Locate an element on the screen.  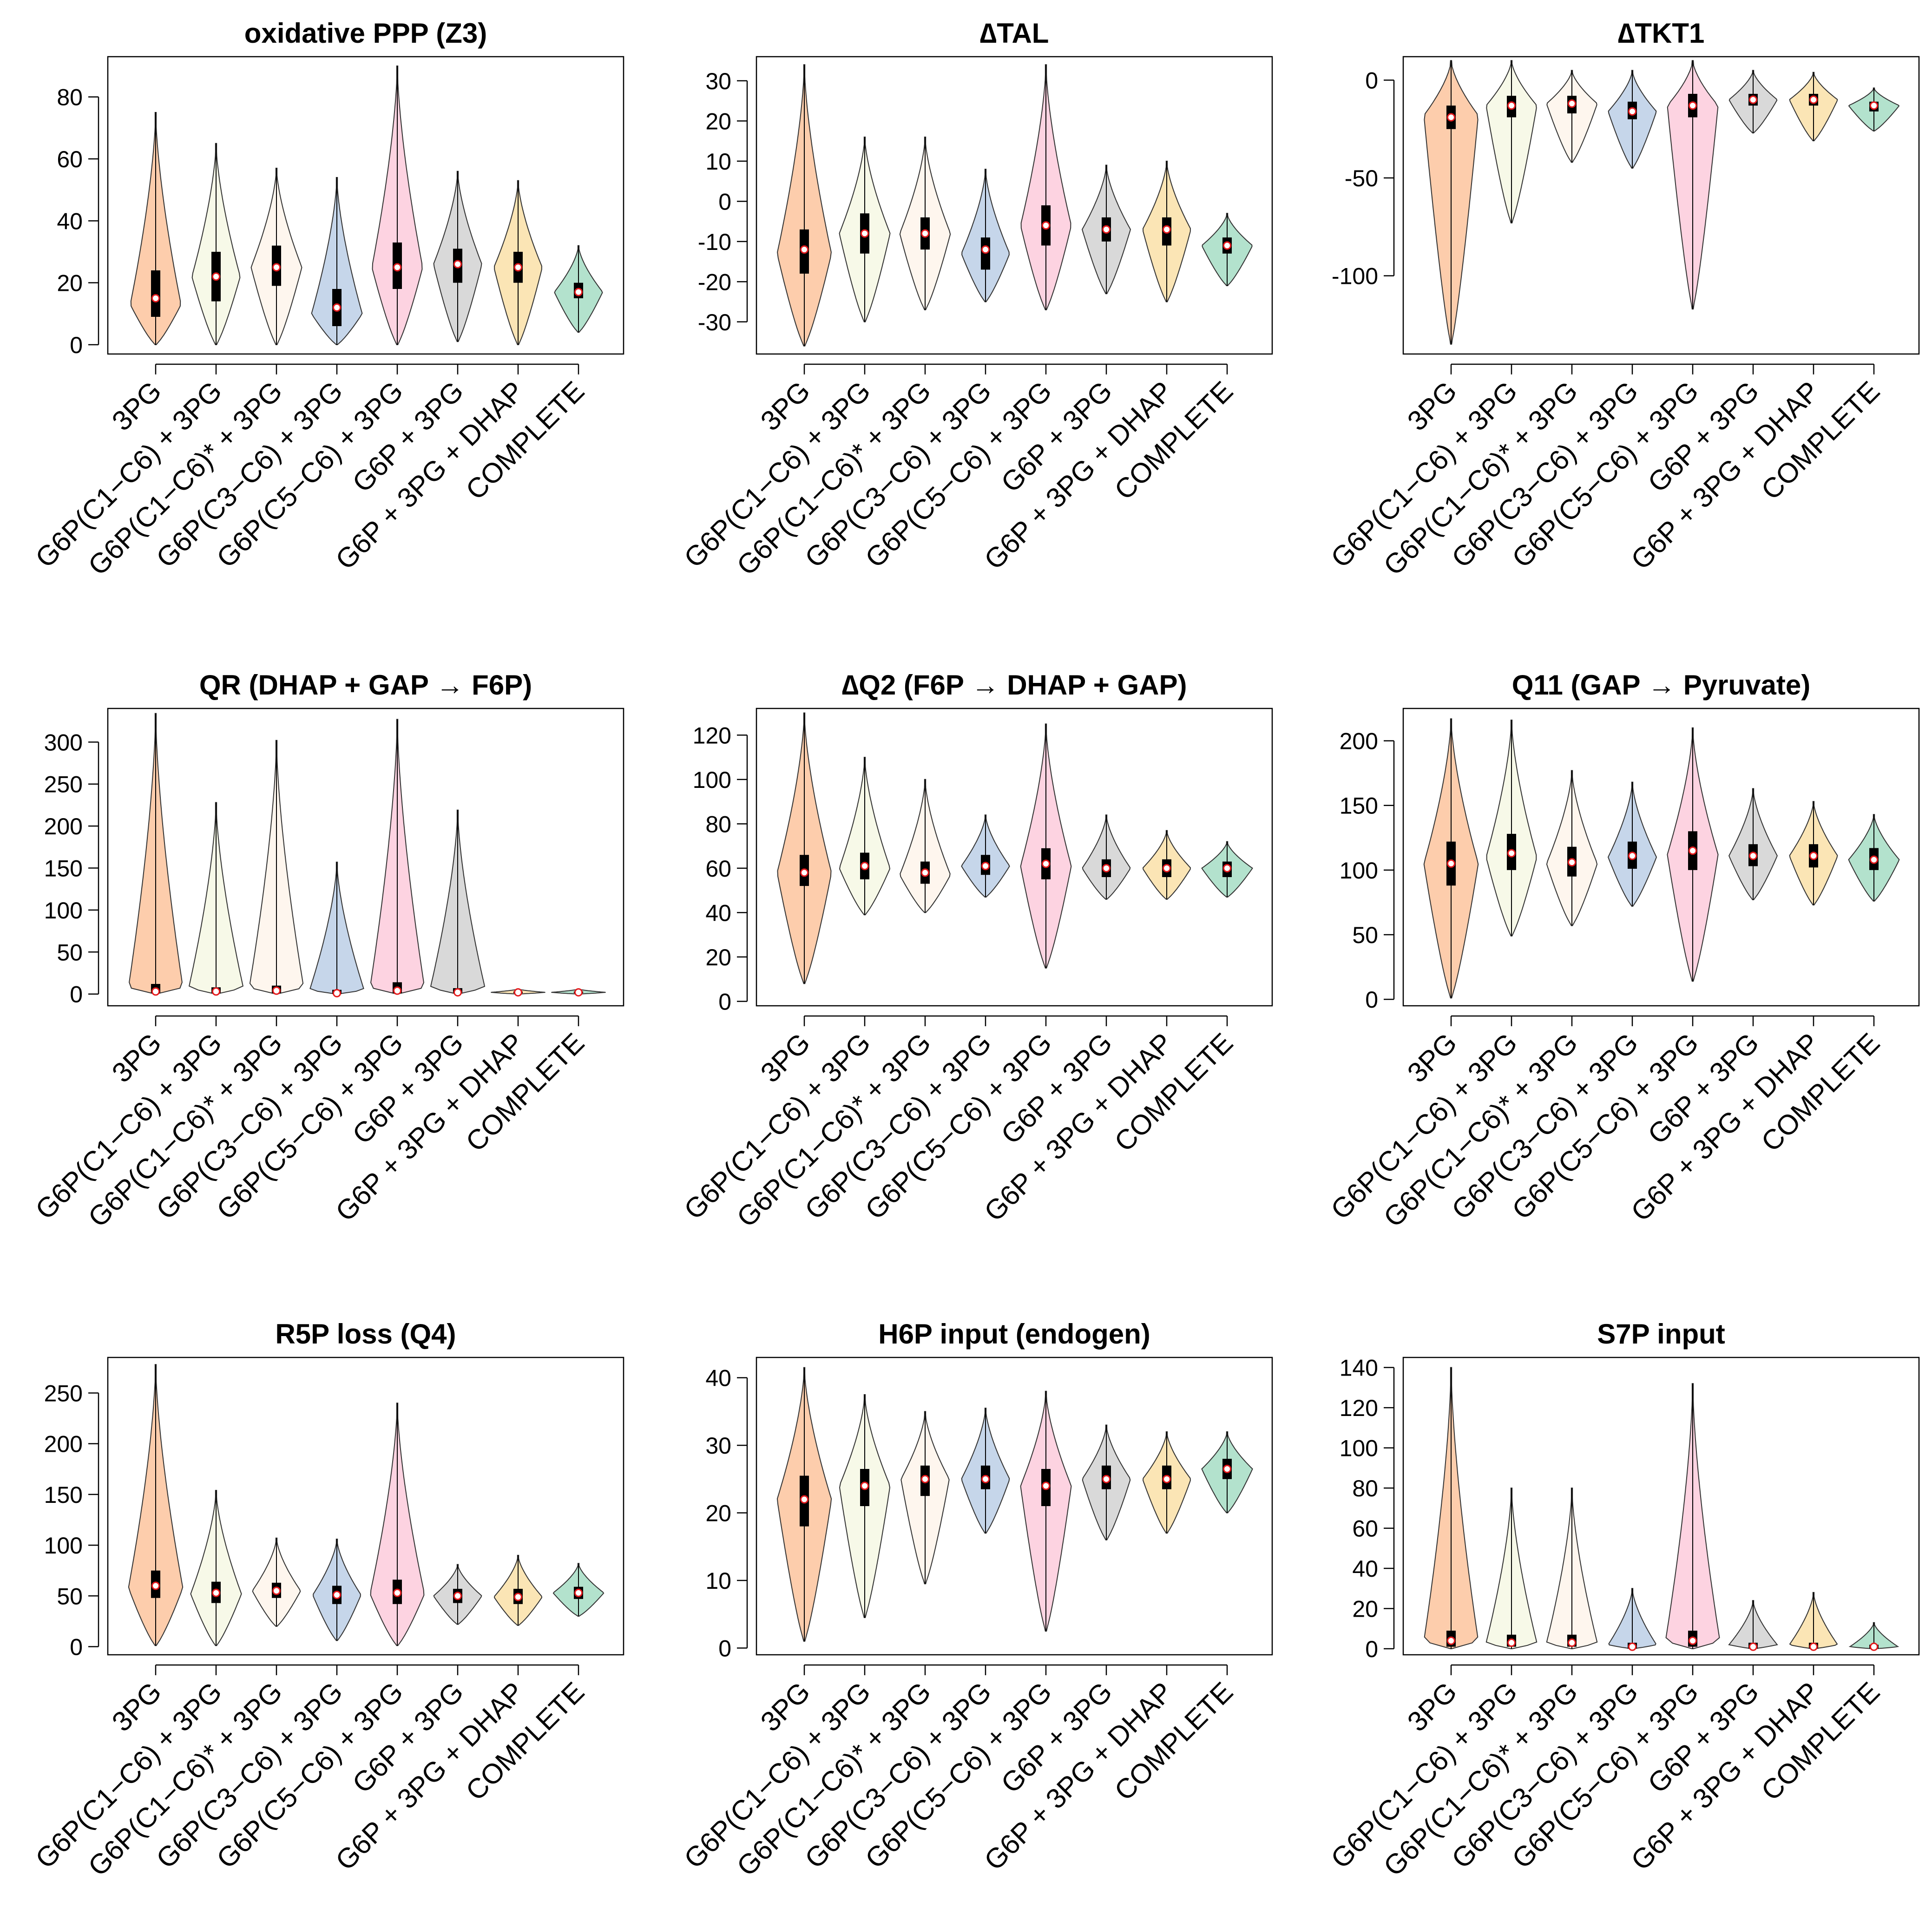
chart-title: S7P input is located at coordinates (1661, 1334).